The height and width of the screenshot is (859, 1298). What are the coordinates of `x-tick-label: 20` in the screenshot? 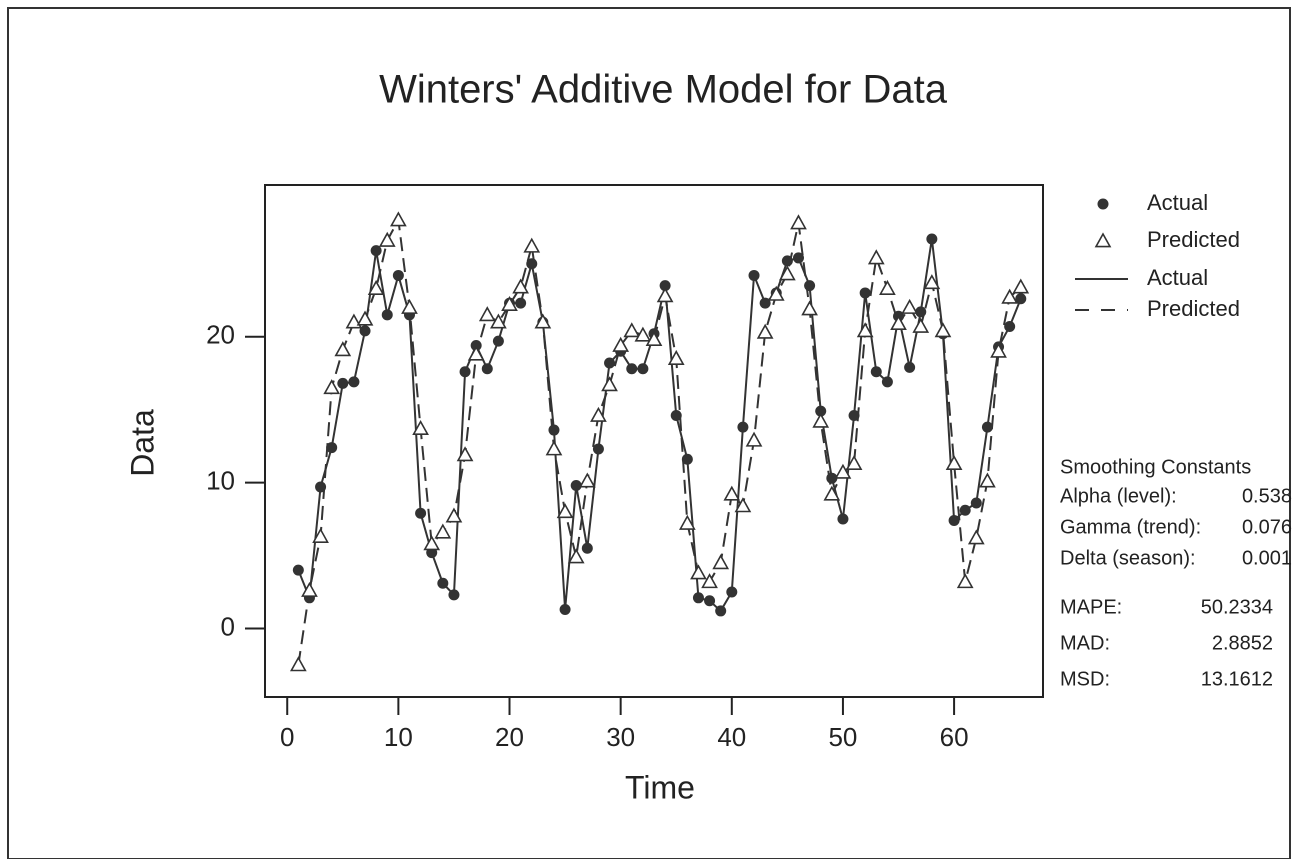 It's located at (509, 737).